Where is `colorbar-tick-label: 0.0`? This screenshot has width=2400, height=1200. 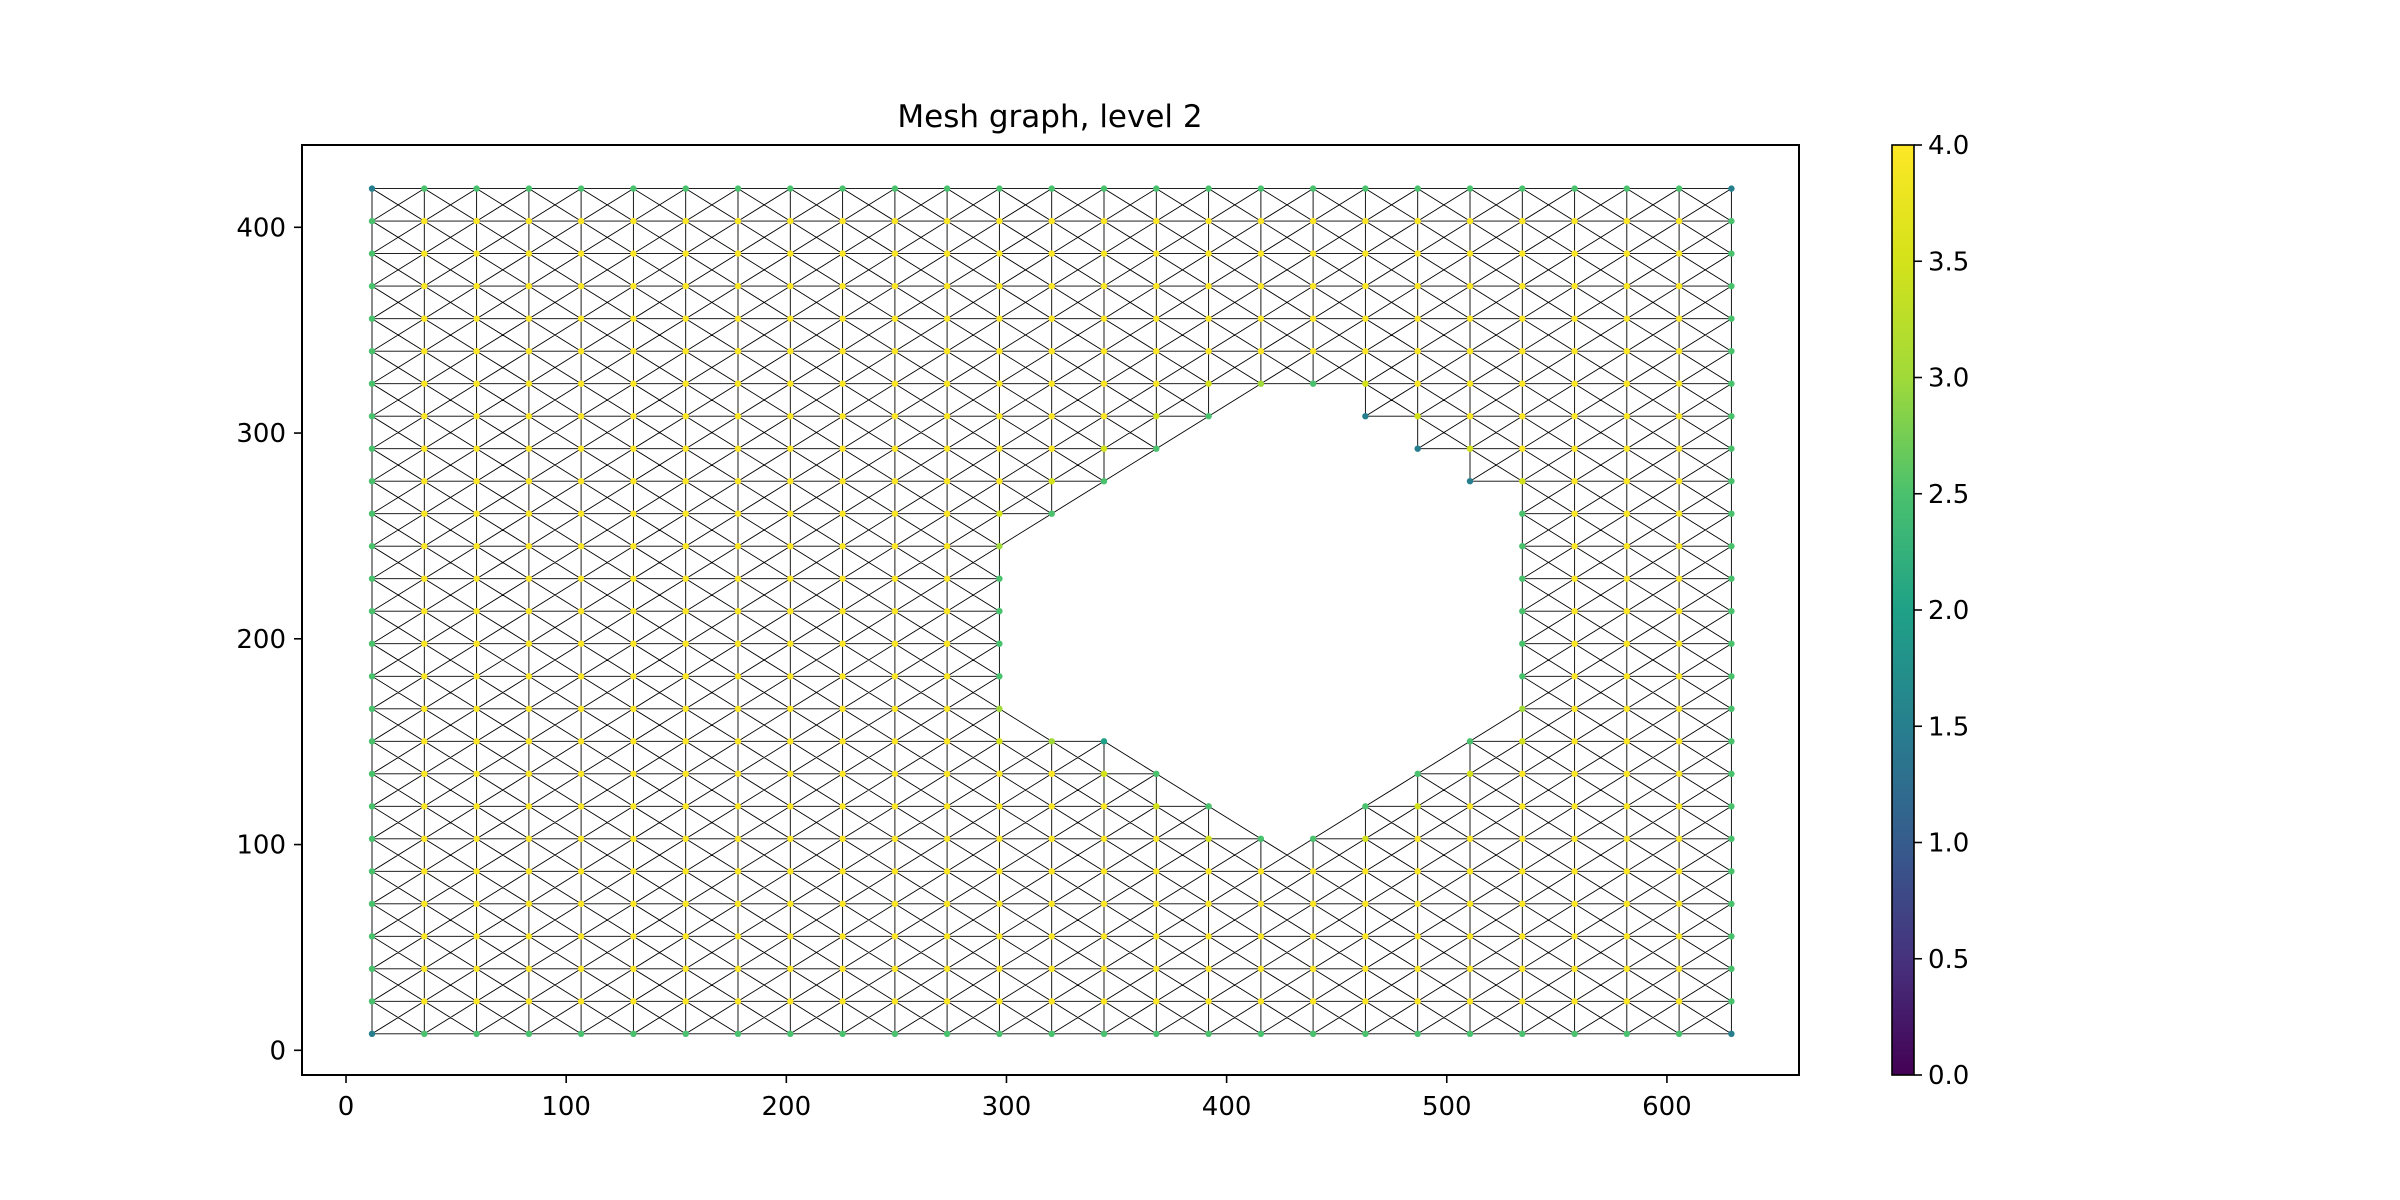 colorbar-tick-label: 0.0 is located at coordinates (1948, 1076).